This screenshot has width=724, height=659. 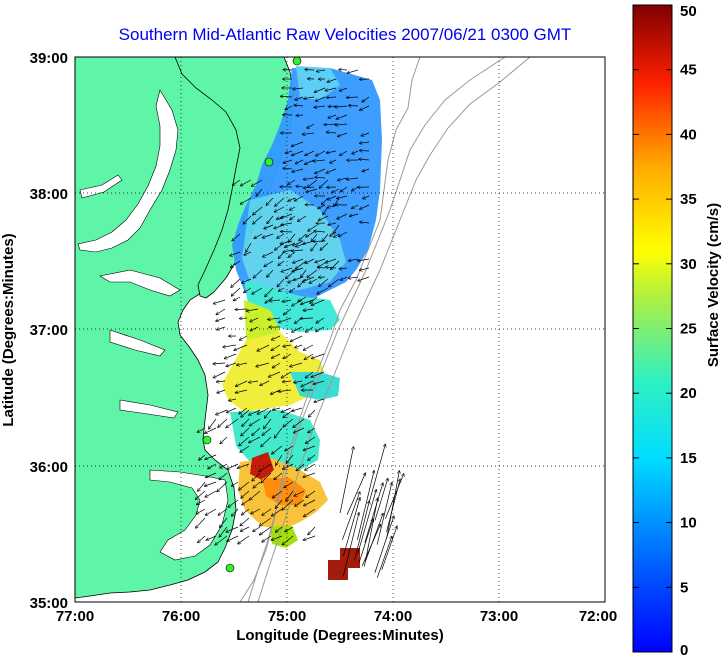 I want to click on x-tick-label: 76:00, so click(x=181, y=616).